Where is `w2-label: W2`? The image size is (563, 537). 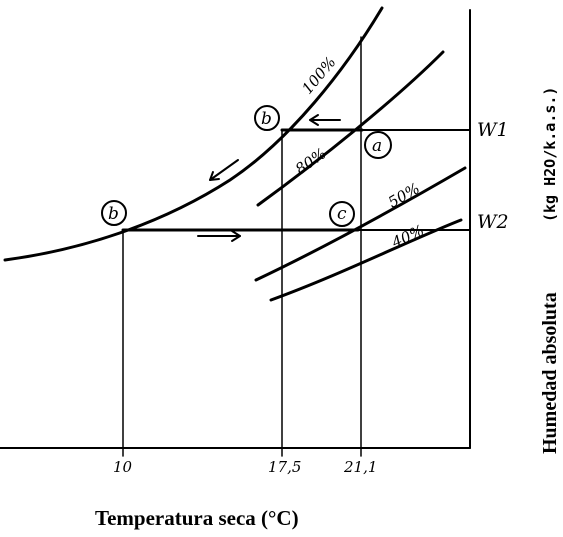 w2-label: W2 is located at coordinates (493, 222).